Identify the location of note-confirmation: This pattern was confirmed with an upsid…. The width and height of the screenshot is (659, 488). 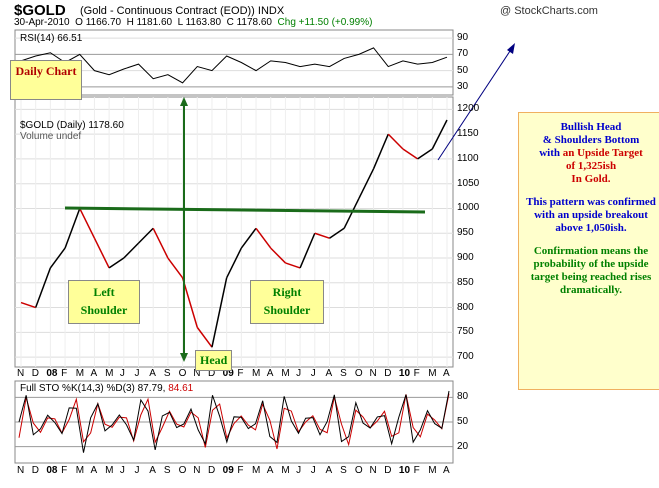
(591, 215).